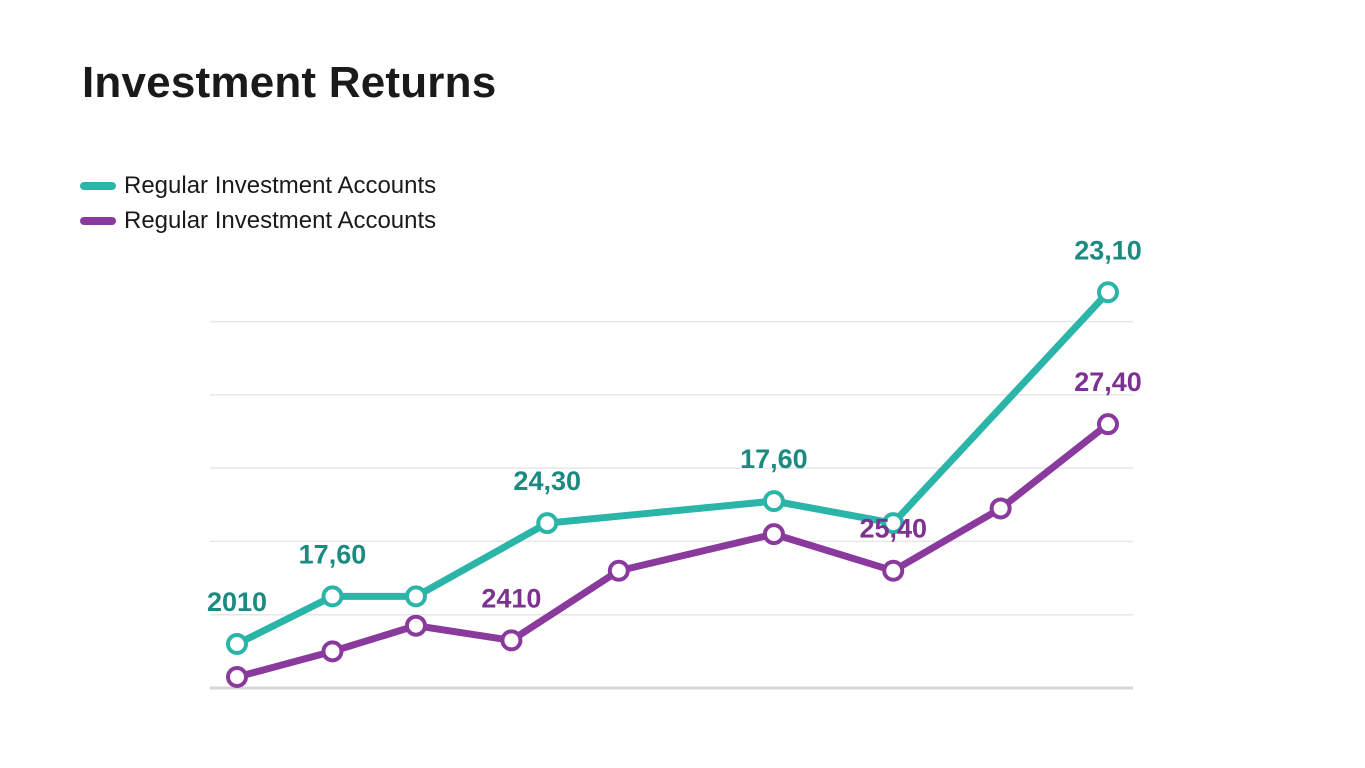 The width and height of the screenshot is (1365, 768). I want to click on series-1-data-label: 2010, so click(237, 602).